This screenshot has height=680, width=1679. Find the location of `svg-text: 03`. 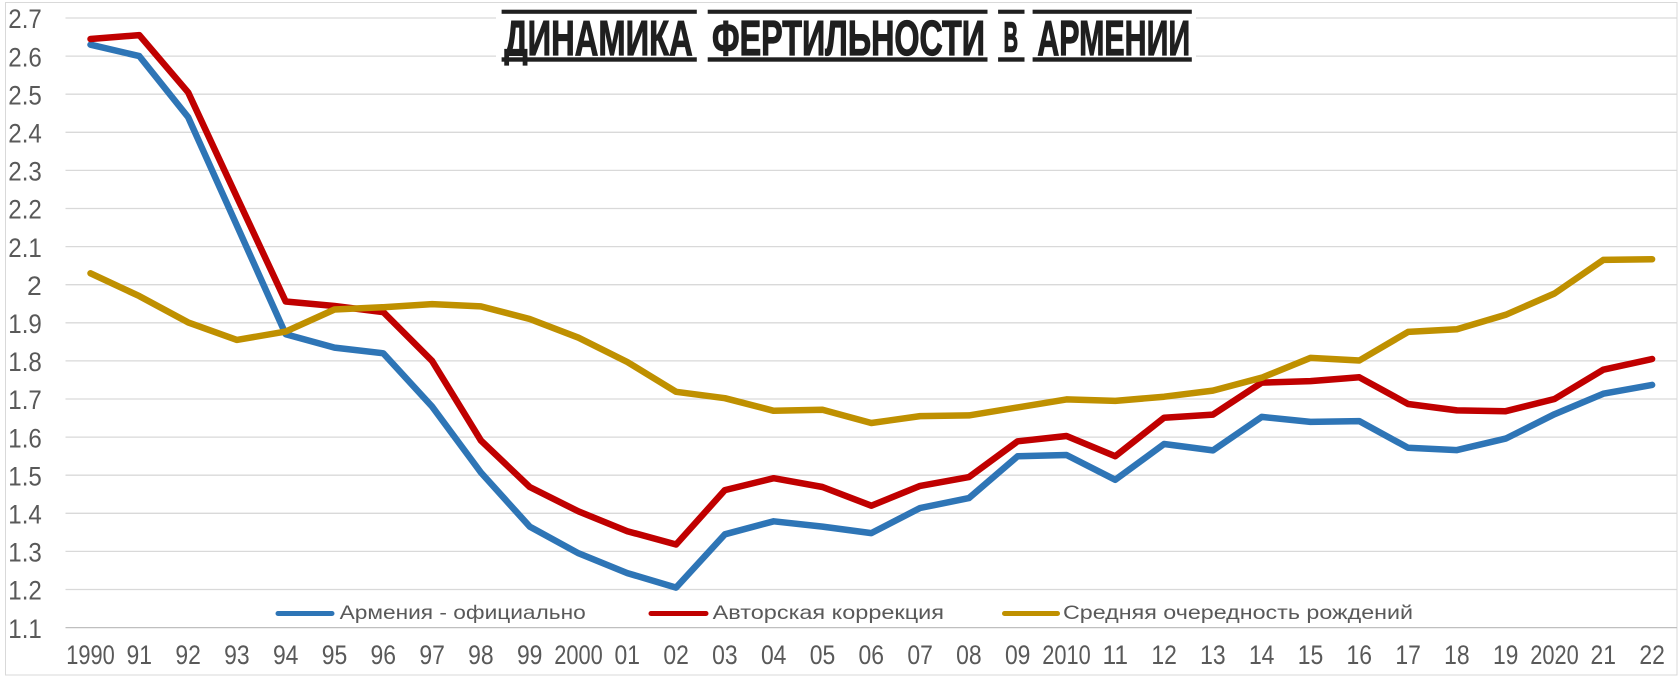

svg-text: 03 is located at coordinates (725, 655).